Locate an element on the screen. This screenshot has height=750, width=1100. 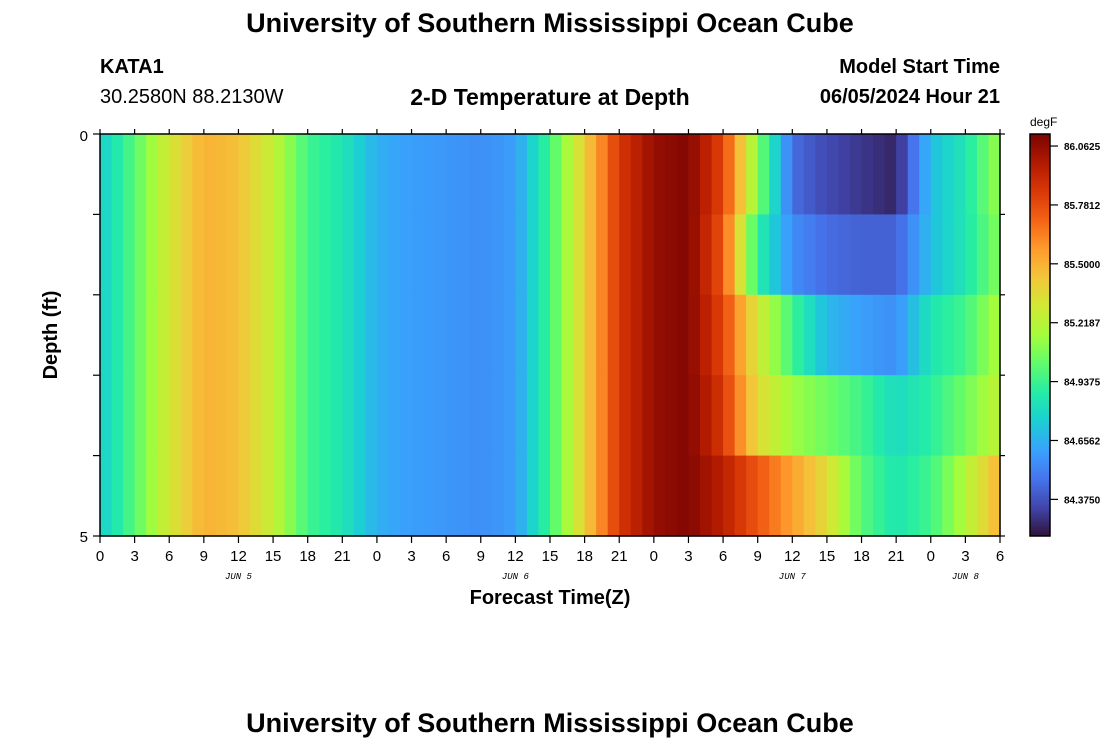
y-tick-label-top: 0 is located at coordinates (84, 136).